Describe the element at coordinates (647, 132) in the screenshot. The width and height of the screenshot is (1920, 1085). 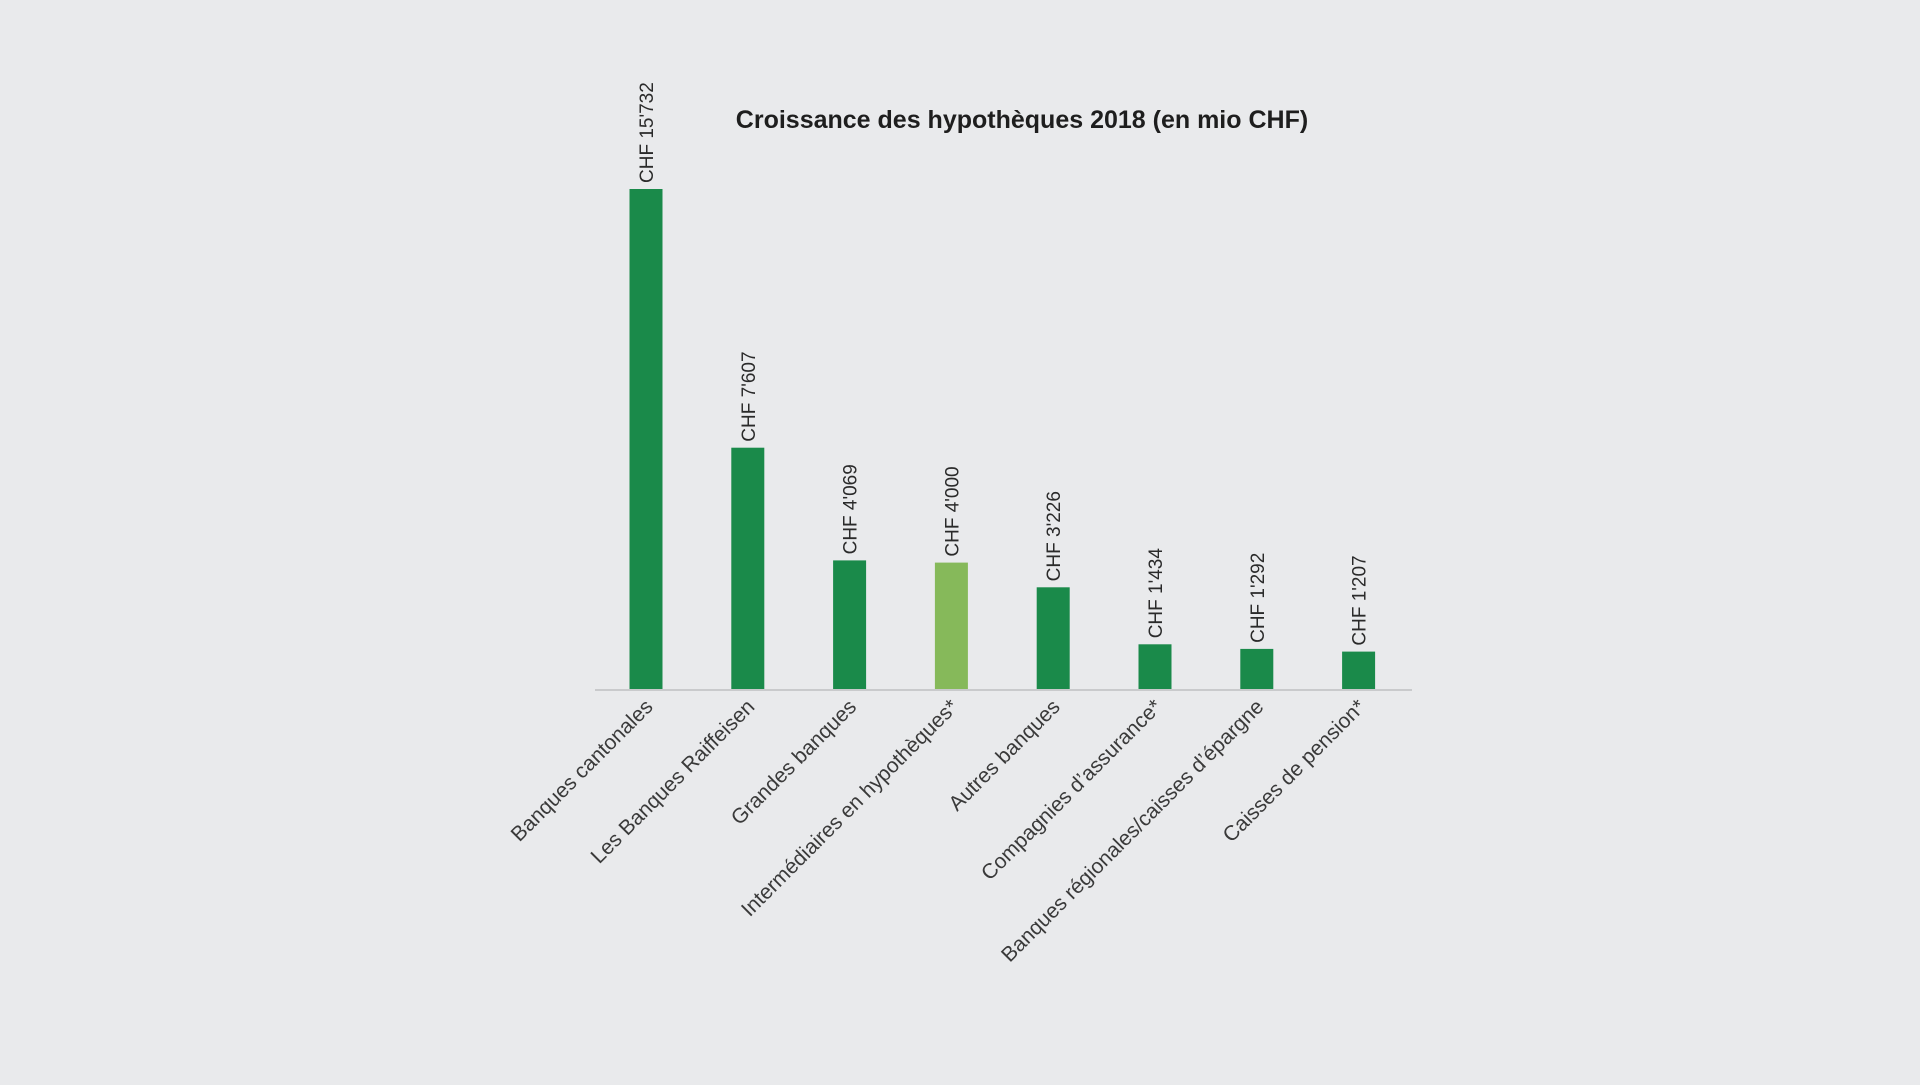
I see `data-label-0: CHF 15'732` at that location.